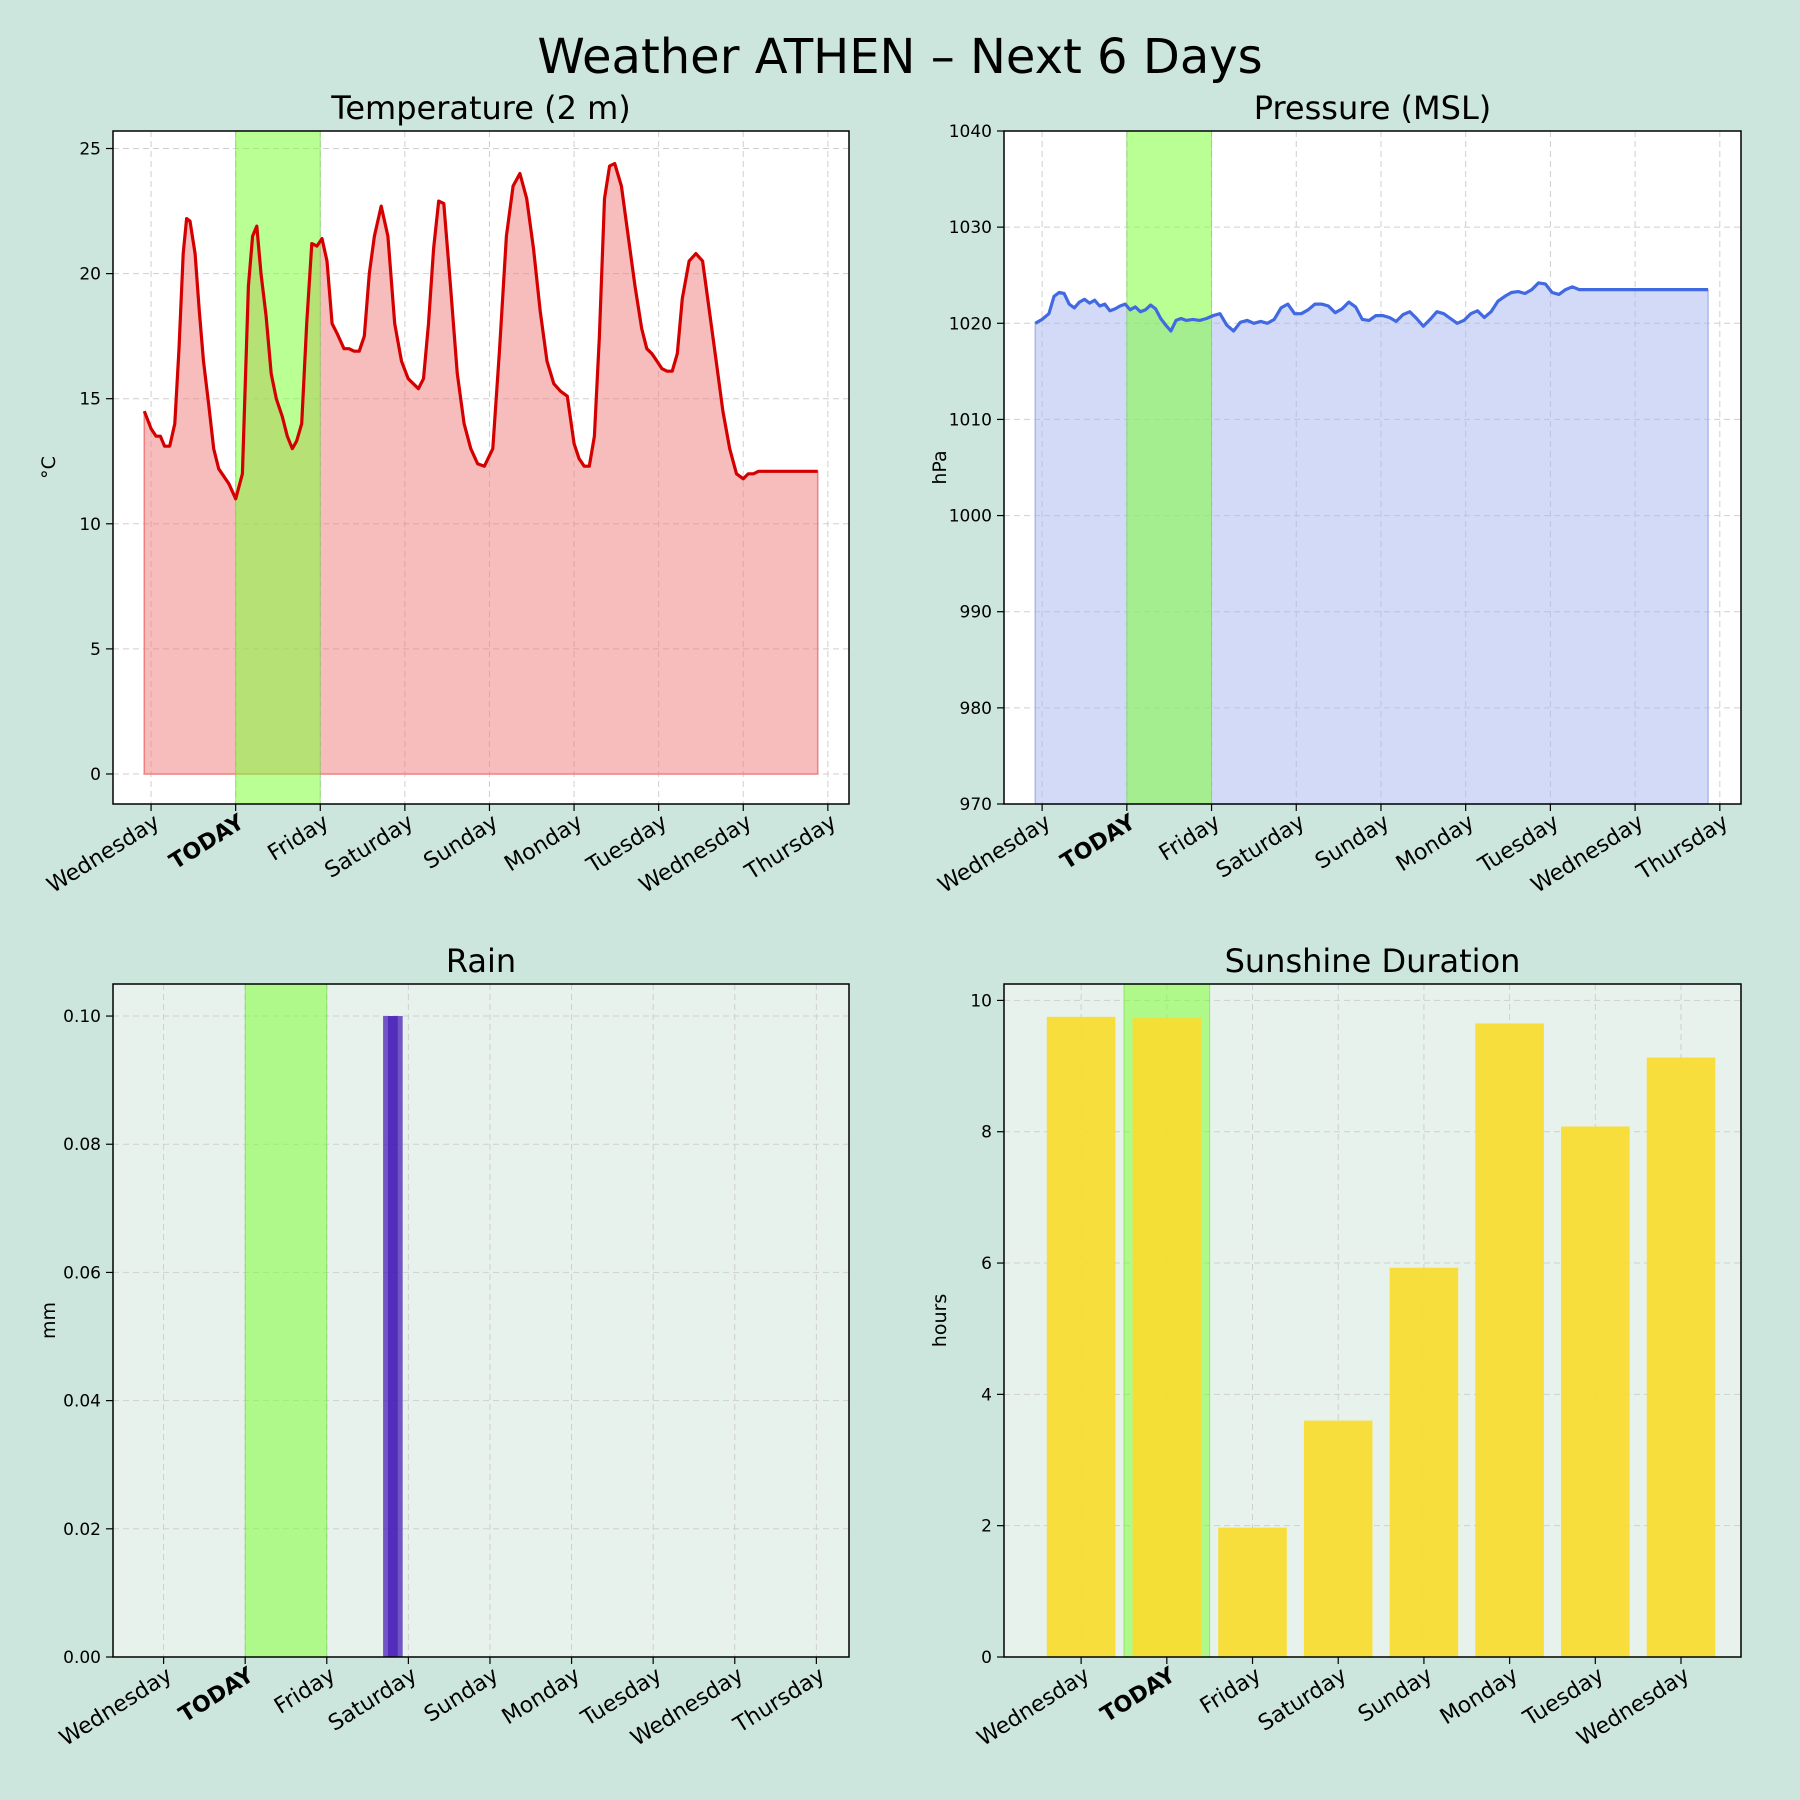 The height and width of the screenshot is (1800, 1800). I want to click on rain-bar, so click(397, 1336).